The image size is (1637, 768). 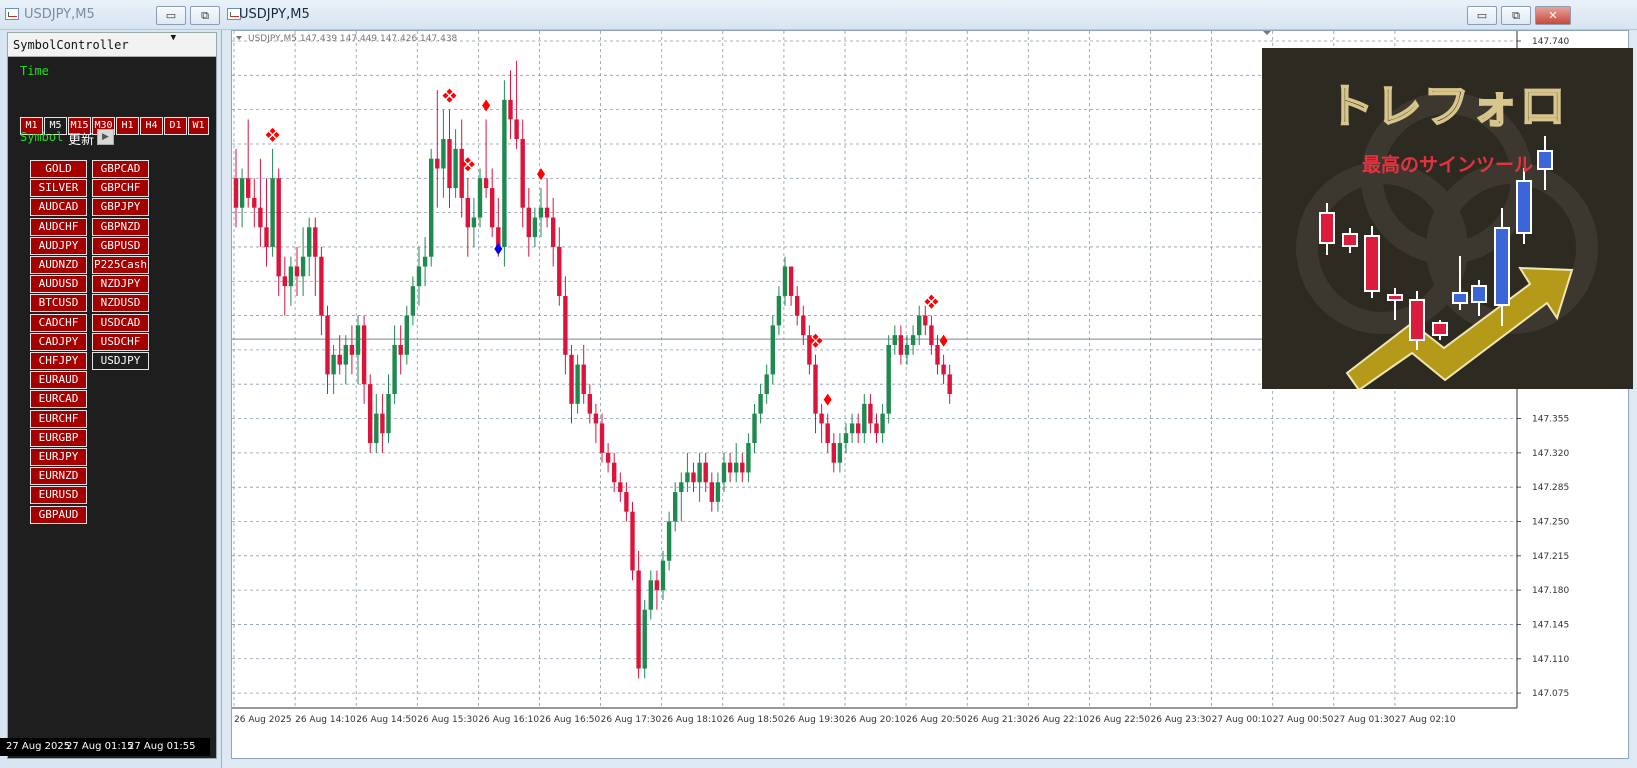 What do you see at coordinates (120, 322) in the screenshot?
I see `symbol-button-usdcad: USDCAD` at bounding box center [120, 322].